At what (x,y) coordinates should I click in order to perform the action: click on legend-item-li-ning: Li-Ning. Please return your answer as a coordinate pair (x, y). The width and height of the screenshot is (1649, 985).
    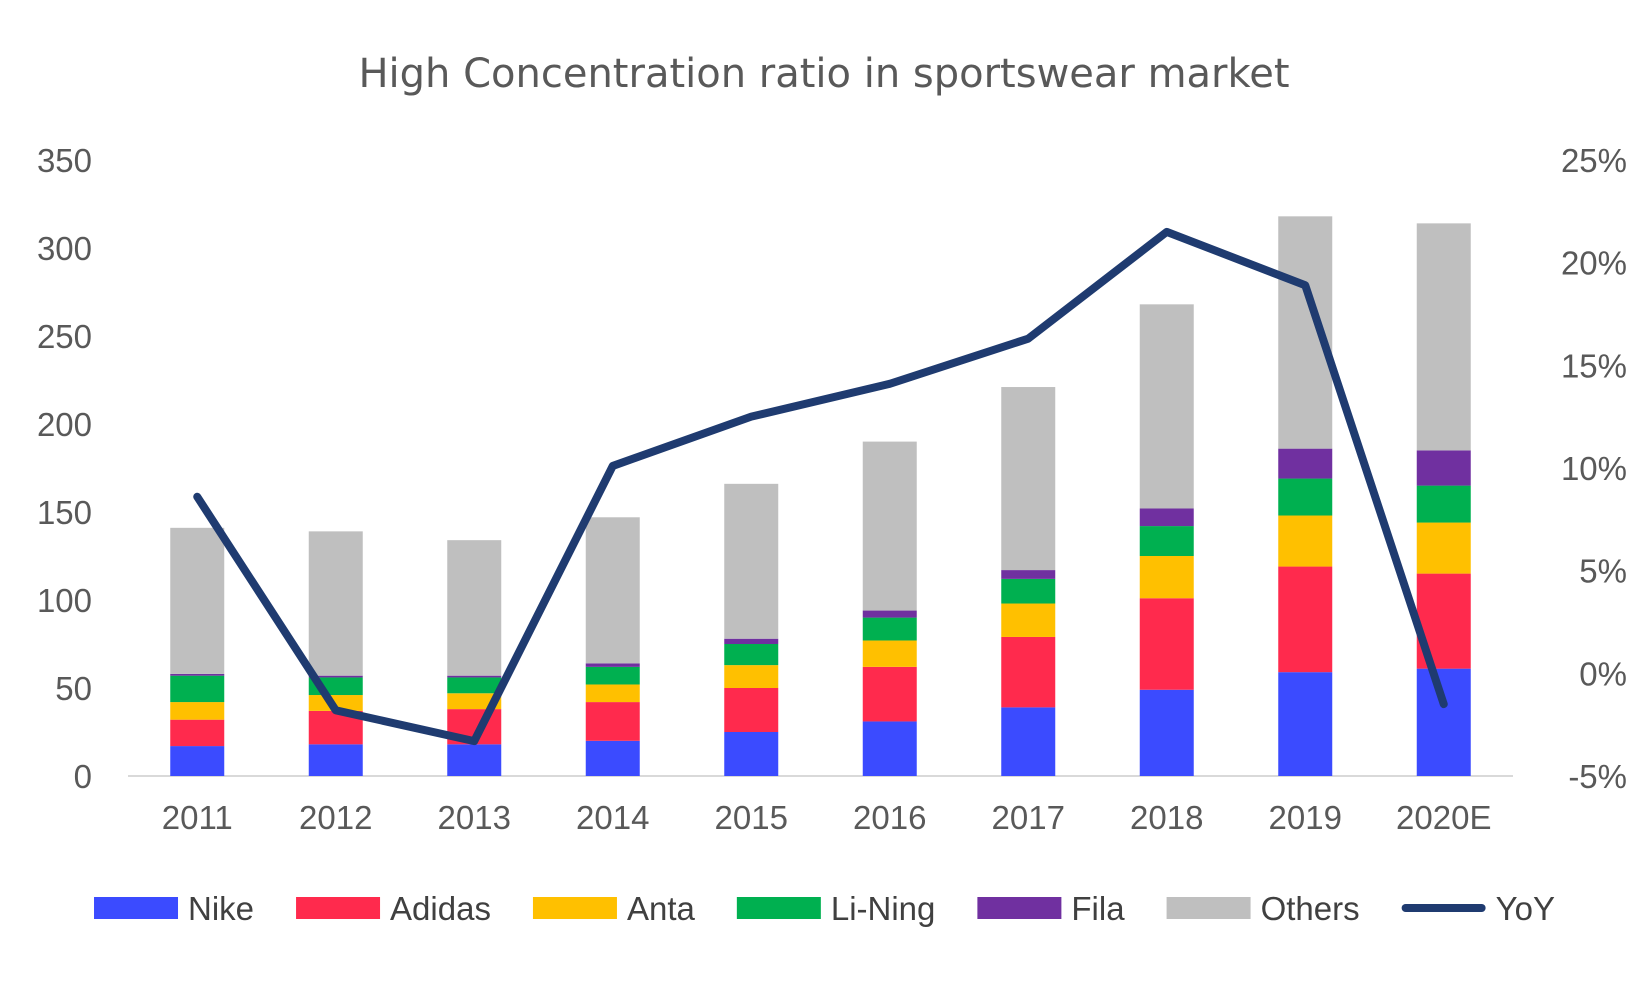
    Looking at the image, I should click on (836, 908).